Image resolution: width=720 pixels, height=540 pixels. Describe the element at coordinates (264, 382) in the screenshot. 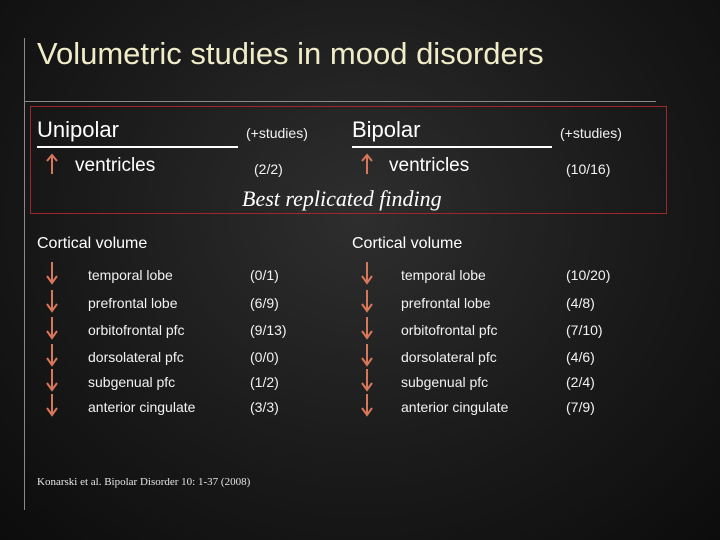

I see `unipolar-study-count: (1/2)` at that location.